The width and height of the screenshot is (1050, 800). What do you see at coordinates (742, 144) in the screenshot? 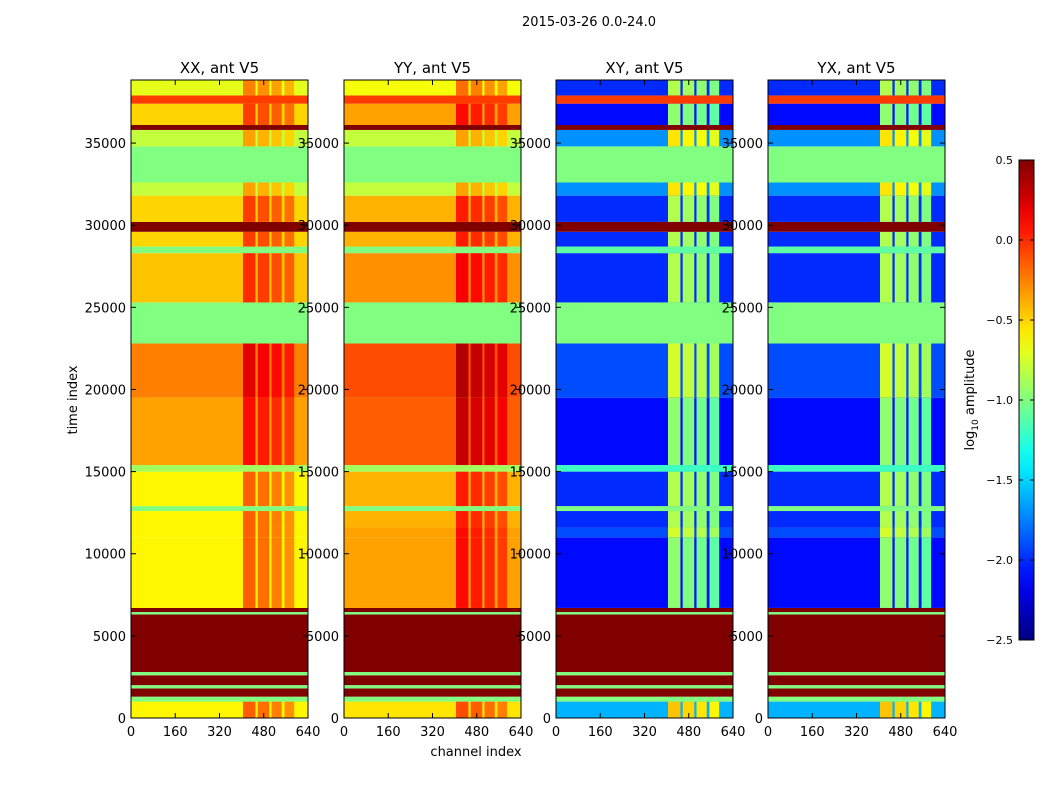
I see `y-tick-label: 35000` at bounding box center [742, 144].